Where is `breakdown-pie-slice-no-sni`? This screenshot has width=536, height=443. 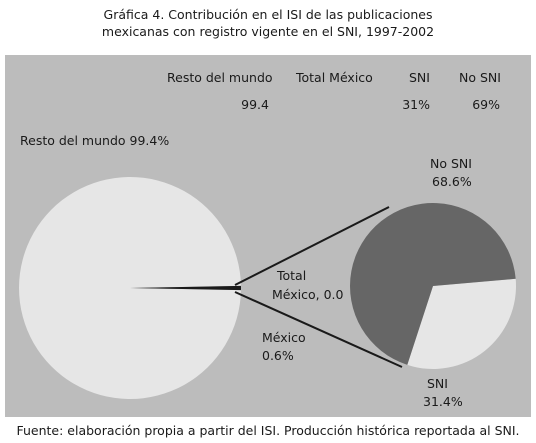 breakdown-pie-slice-no-sni is located at coordinates (432, 284).